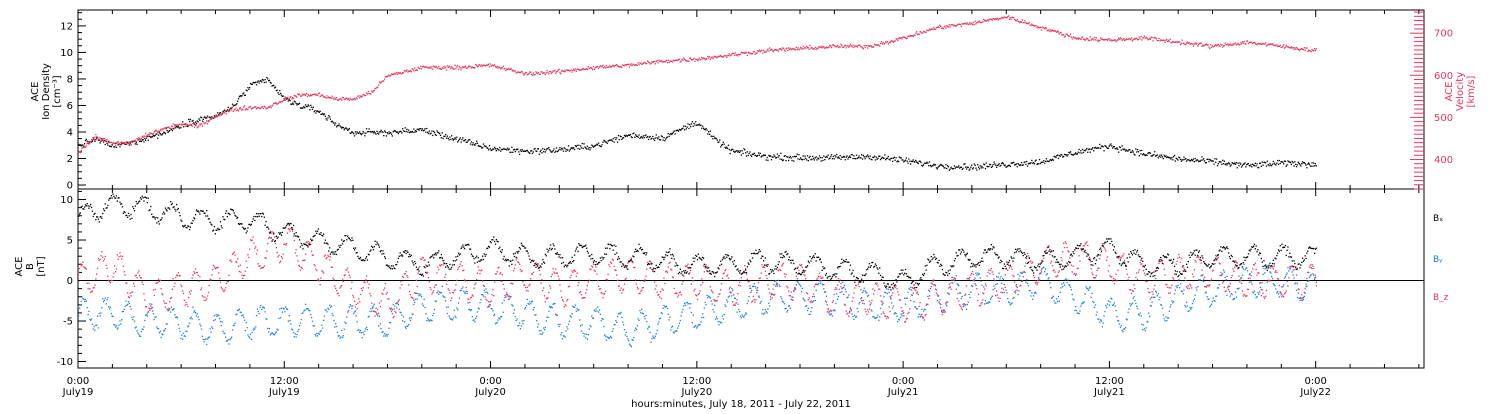 The width and height of the screenshot is (1500, 414). What do you see at coordinates (1460, 91) in the screenshot?
I see `velocity-axis-label-line: Velocity` at bounding box center [1460, 91].